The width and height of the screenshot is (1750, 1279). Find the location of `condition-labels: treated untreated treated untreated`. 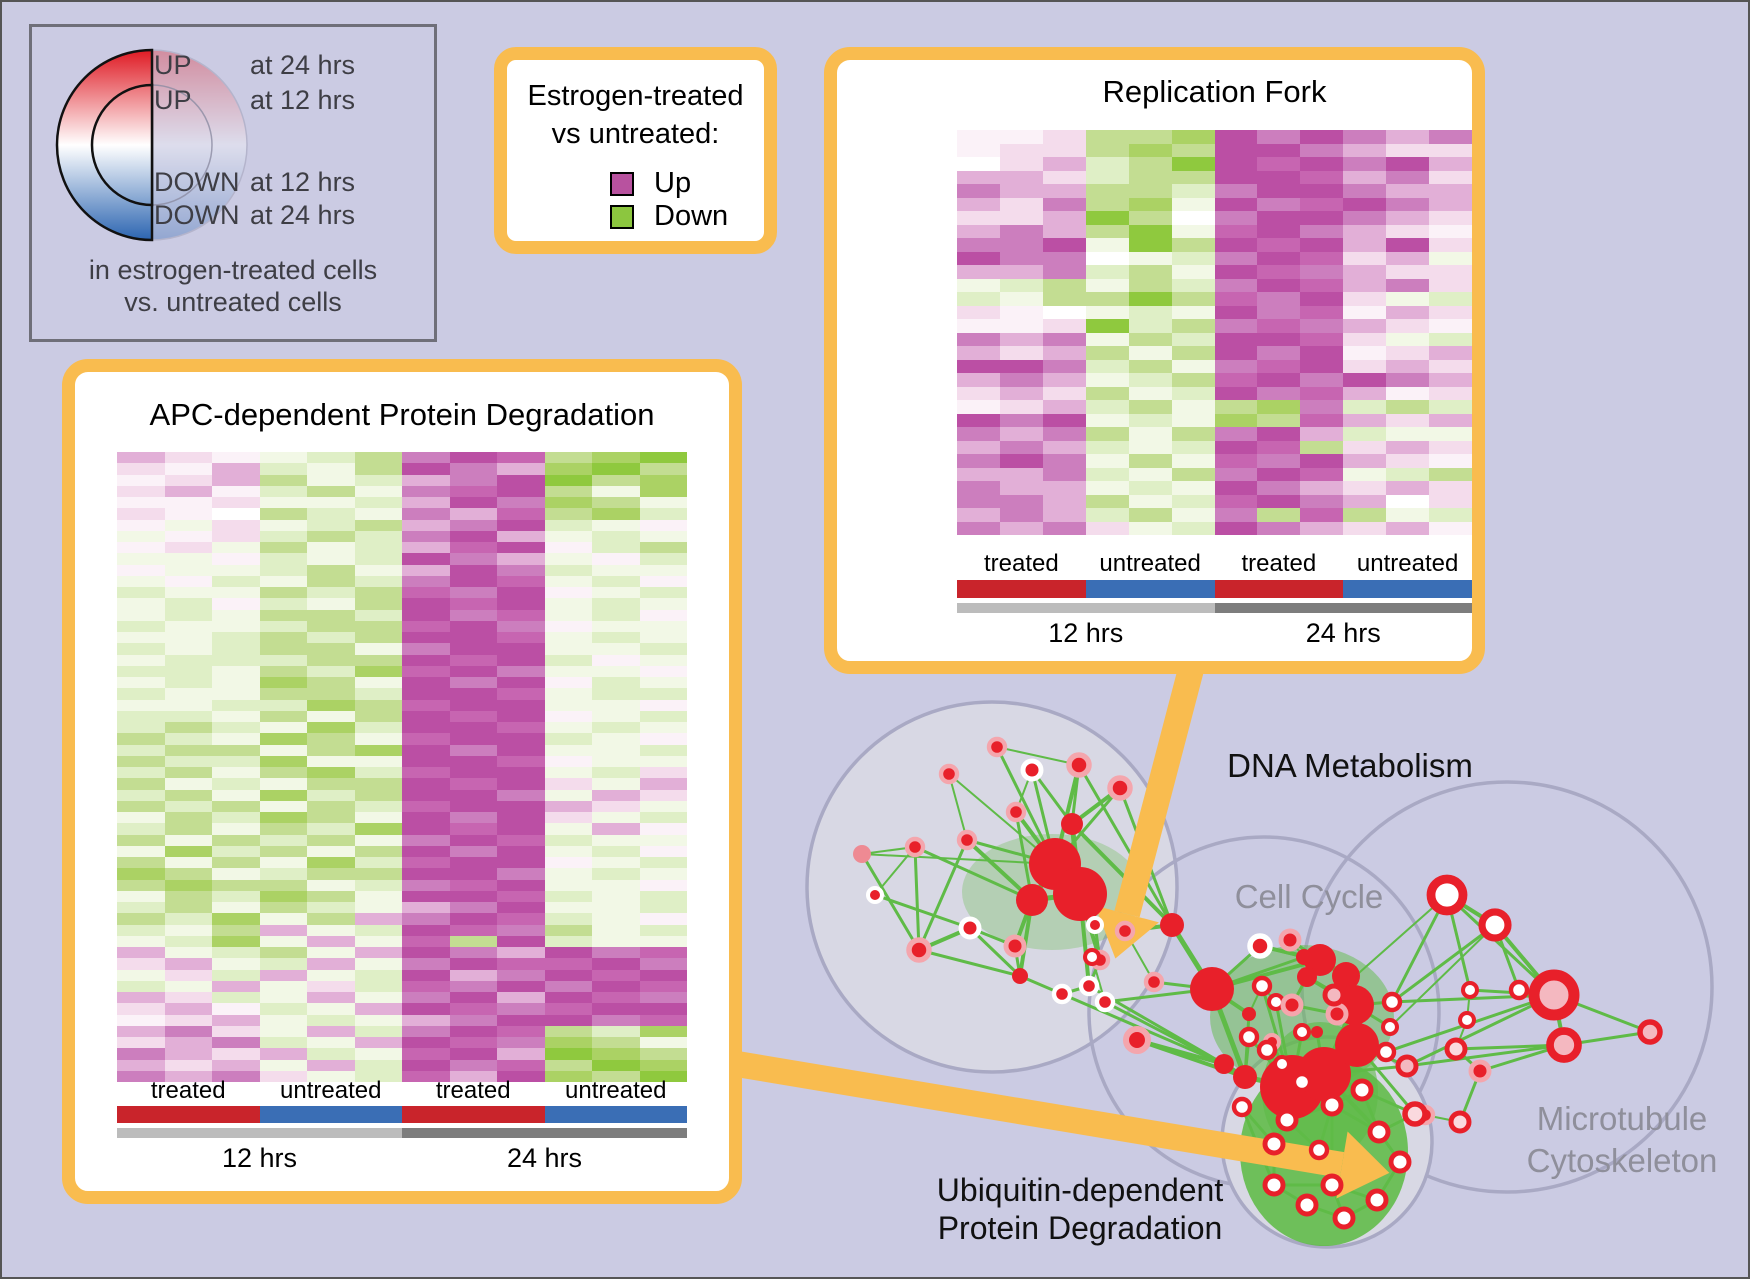

condition-labels: treated untreated treated untreated is located at coordinates (402, 1091).